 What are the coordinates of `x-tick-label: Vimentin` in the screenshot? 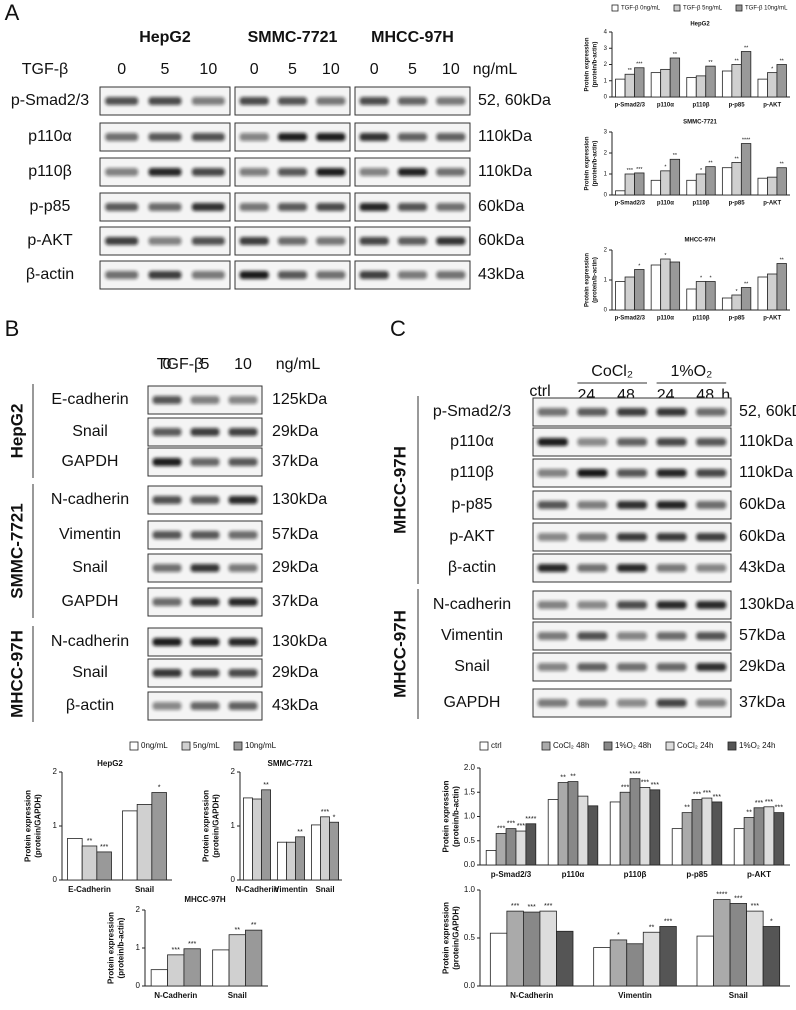 It's located at (635, 995).